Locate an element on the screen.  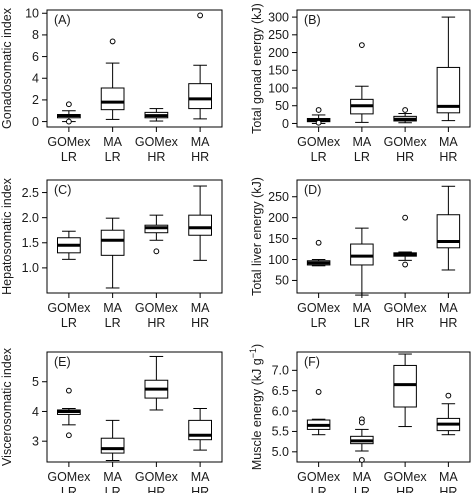
y-tick-label: 5.5 is located at coordinates (280, 432).